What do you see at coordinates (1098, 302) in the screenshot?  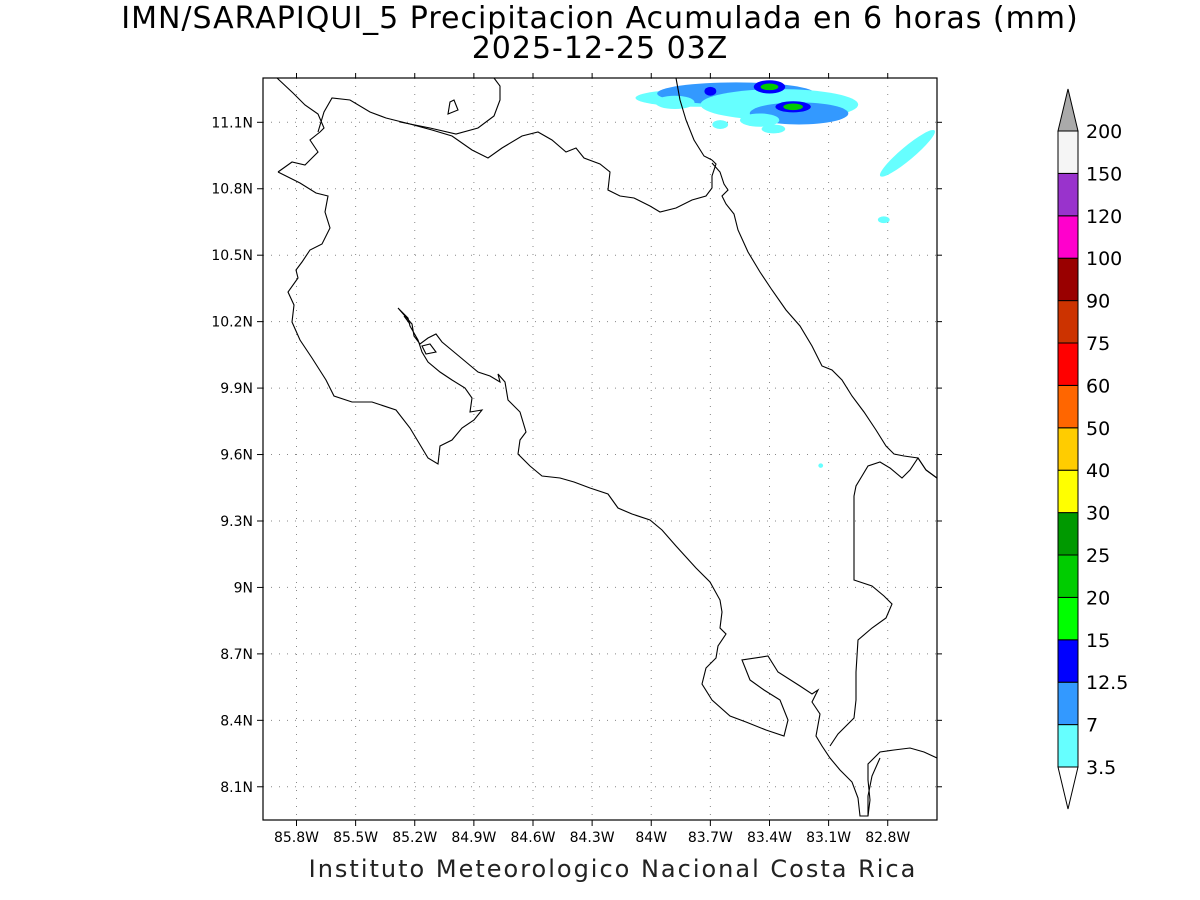 I see `colorbar-label: 90` at bounding box center [1098, 302].